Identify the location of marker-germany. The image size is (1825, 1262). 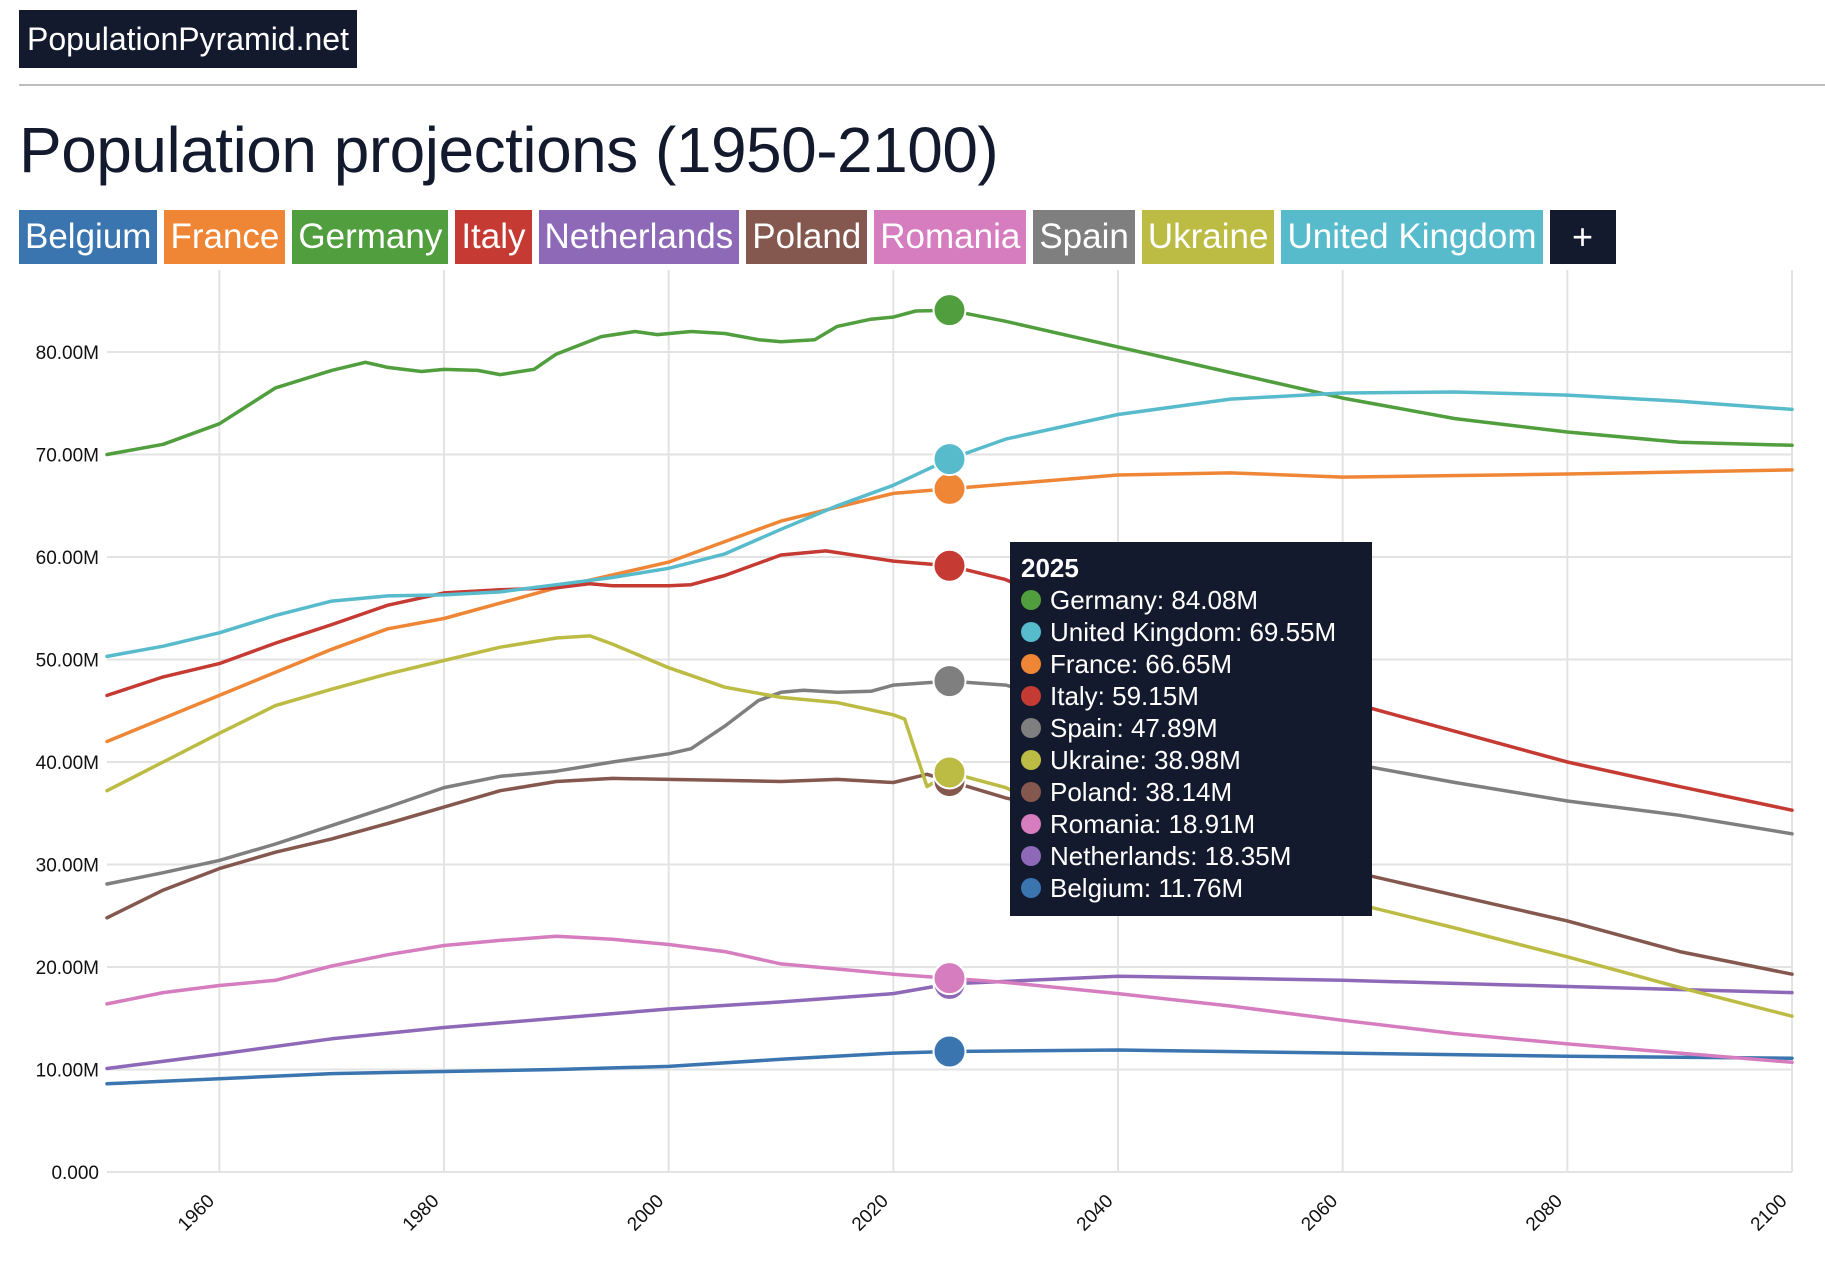
(949, 310).